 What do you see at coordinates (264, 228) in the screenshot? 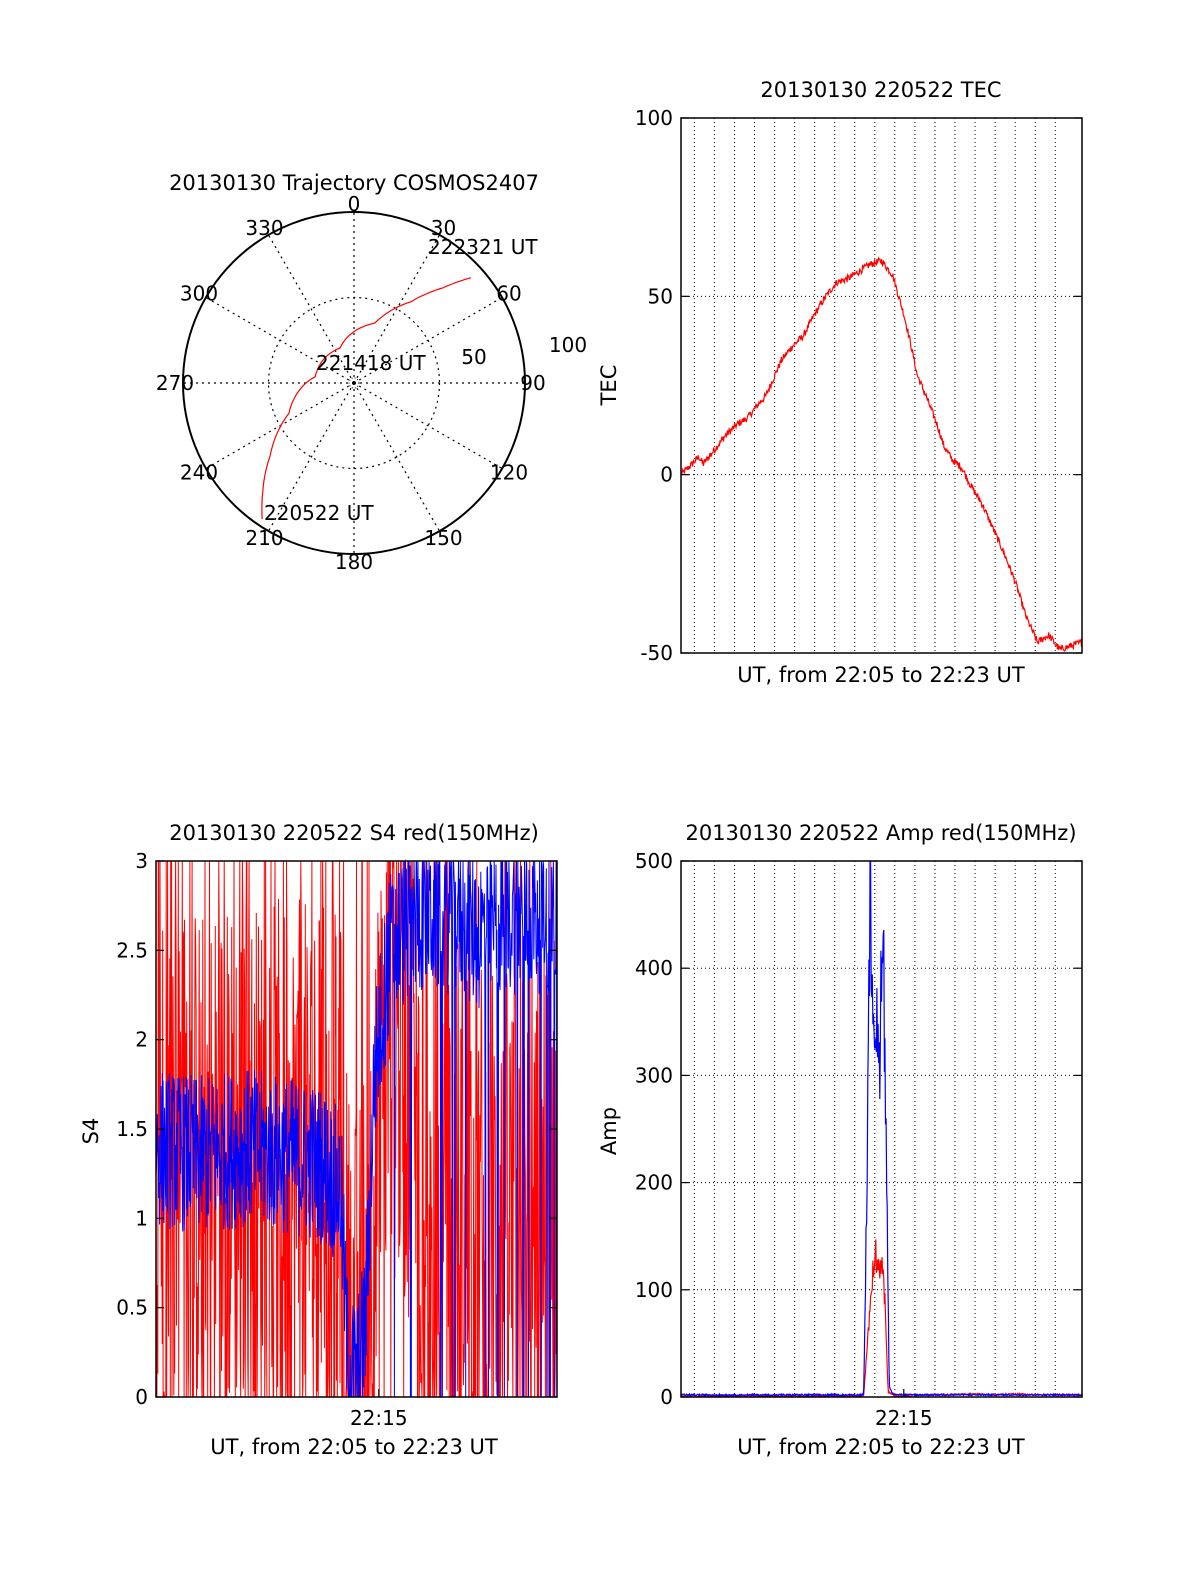
I see `azimuth-label-330: 330` at bounding box center [264, 228].